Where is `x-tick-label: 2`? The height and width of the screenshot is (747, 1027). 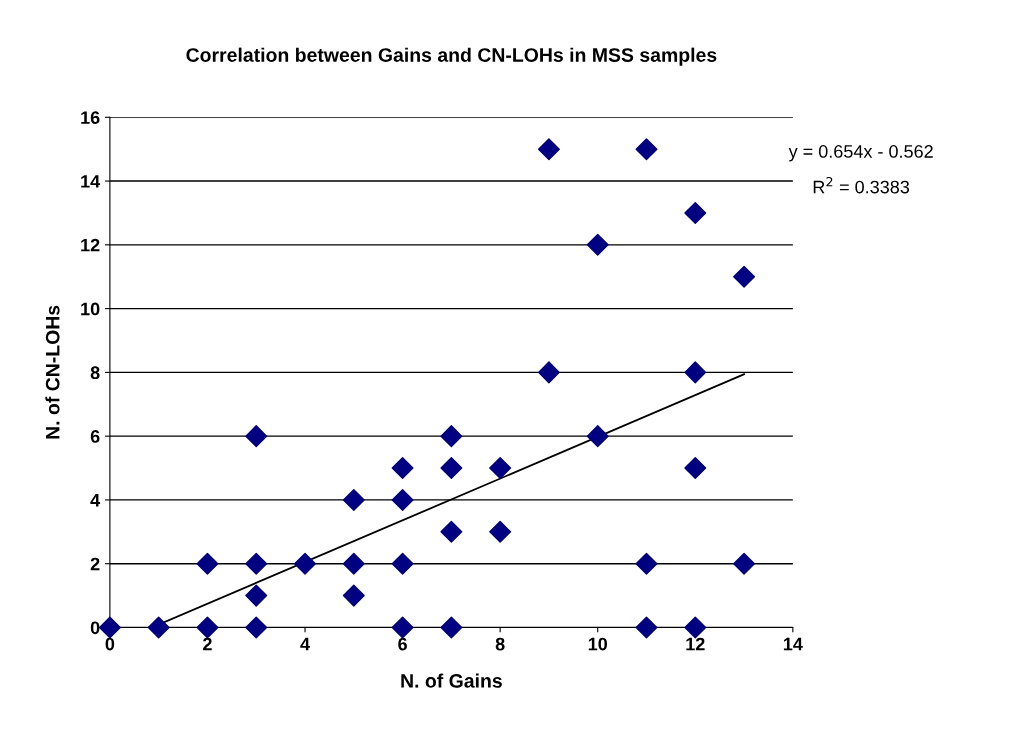 x-tick-label: 2 is located at coordinates (207, 644).